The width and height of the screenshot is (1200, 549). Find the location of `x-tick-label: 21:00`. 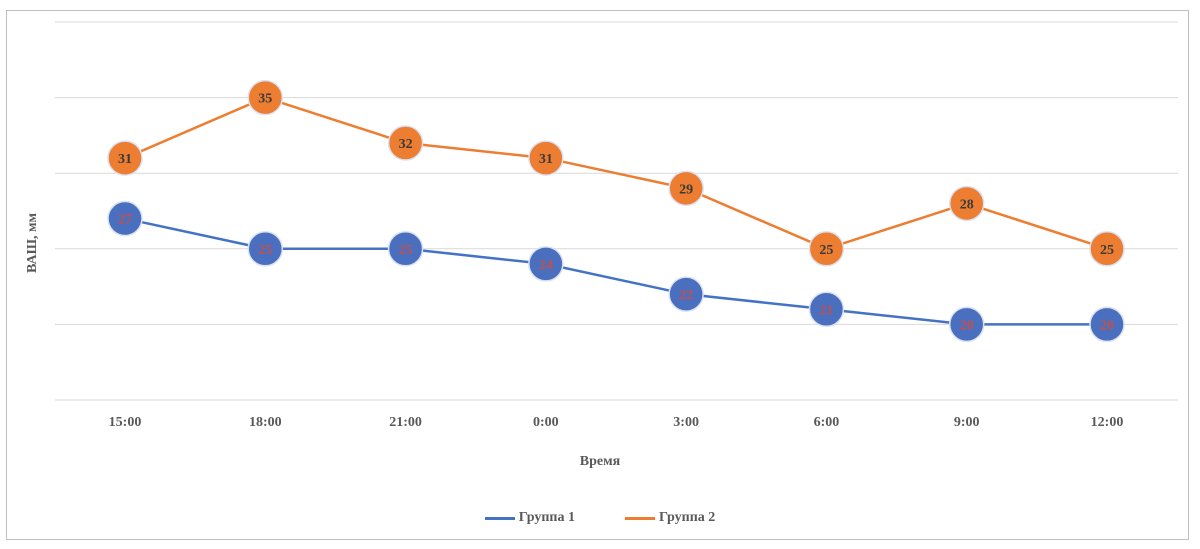

x-tick-label: 21:00 is located at coordinates (405, 422).